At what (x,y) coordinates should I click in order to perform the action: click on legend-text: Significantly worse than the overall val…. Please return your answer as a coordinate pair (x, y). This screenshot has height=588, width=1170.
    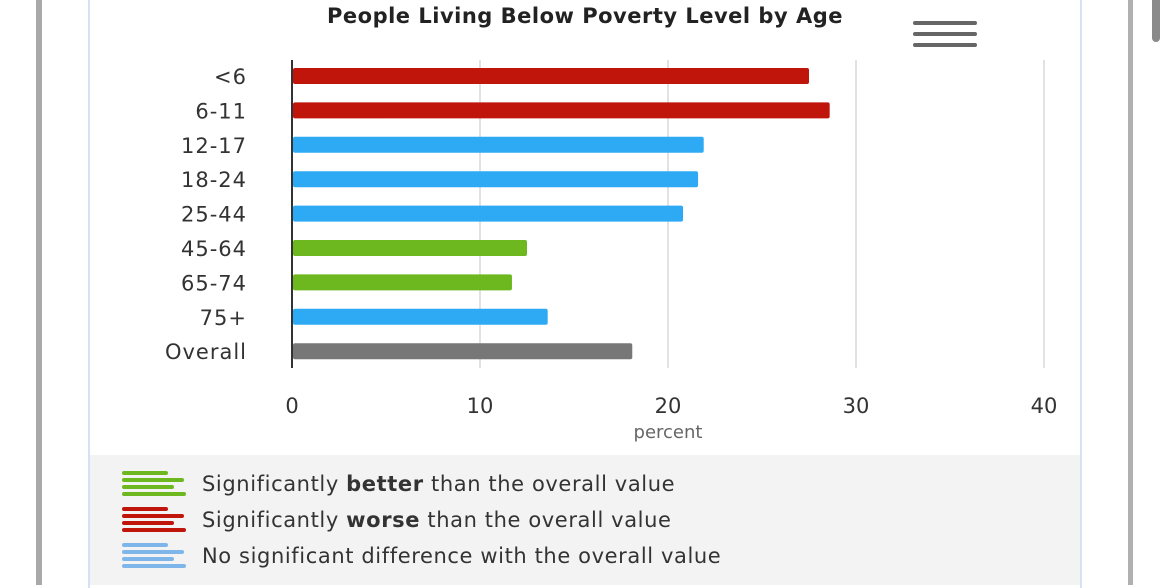
    Looking at the image, I should click on (437, 520).